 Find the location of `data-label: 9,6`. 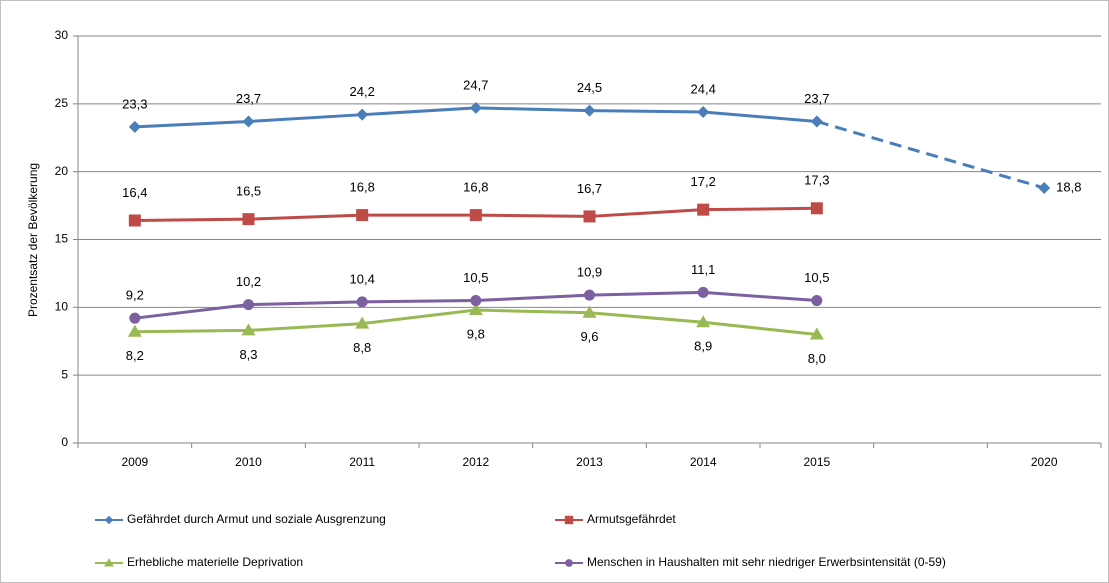

data-label: 9,6 is located at coordinates (589, 336).